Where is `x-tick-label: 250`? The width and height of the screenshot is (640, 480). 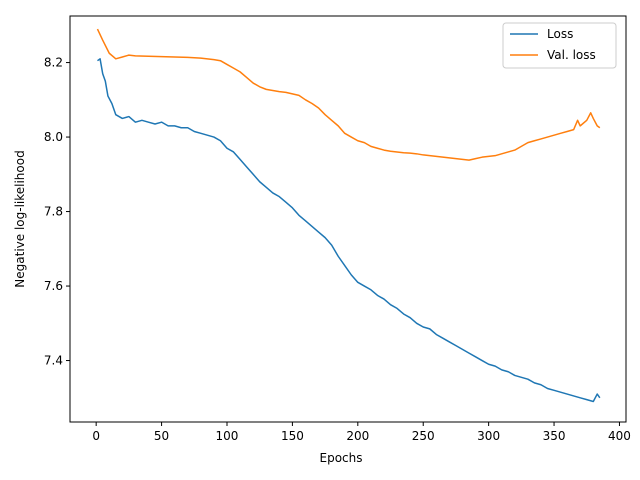 x-tick-label: 250 is located at coordinates (423, 436).